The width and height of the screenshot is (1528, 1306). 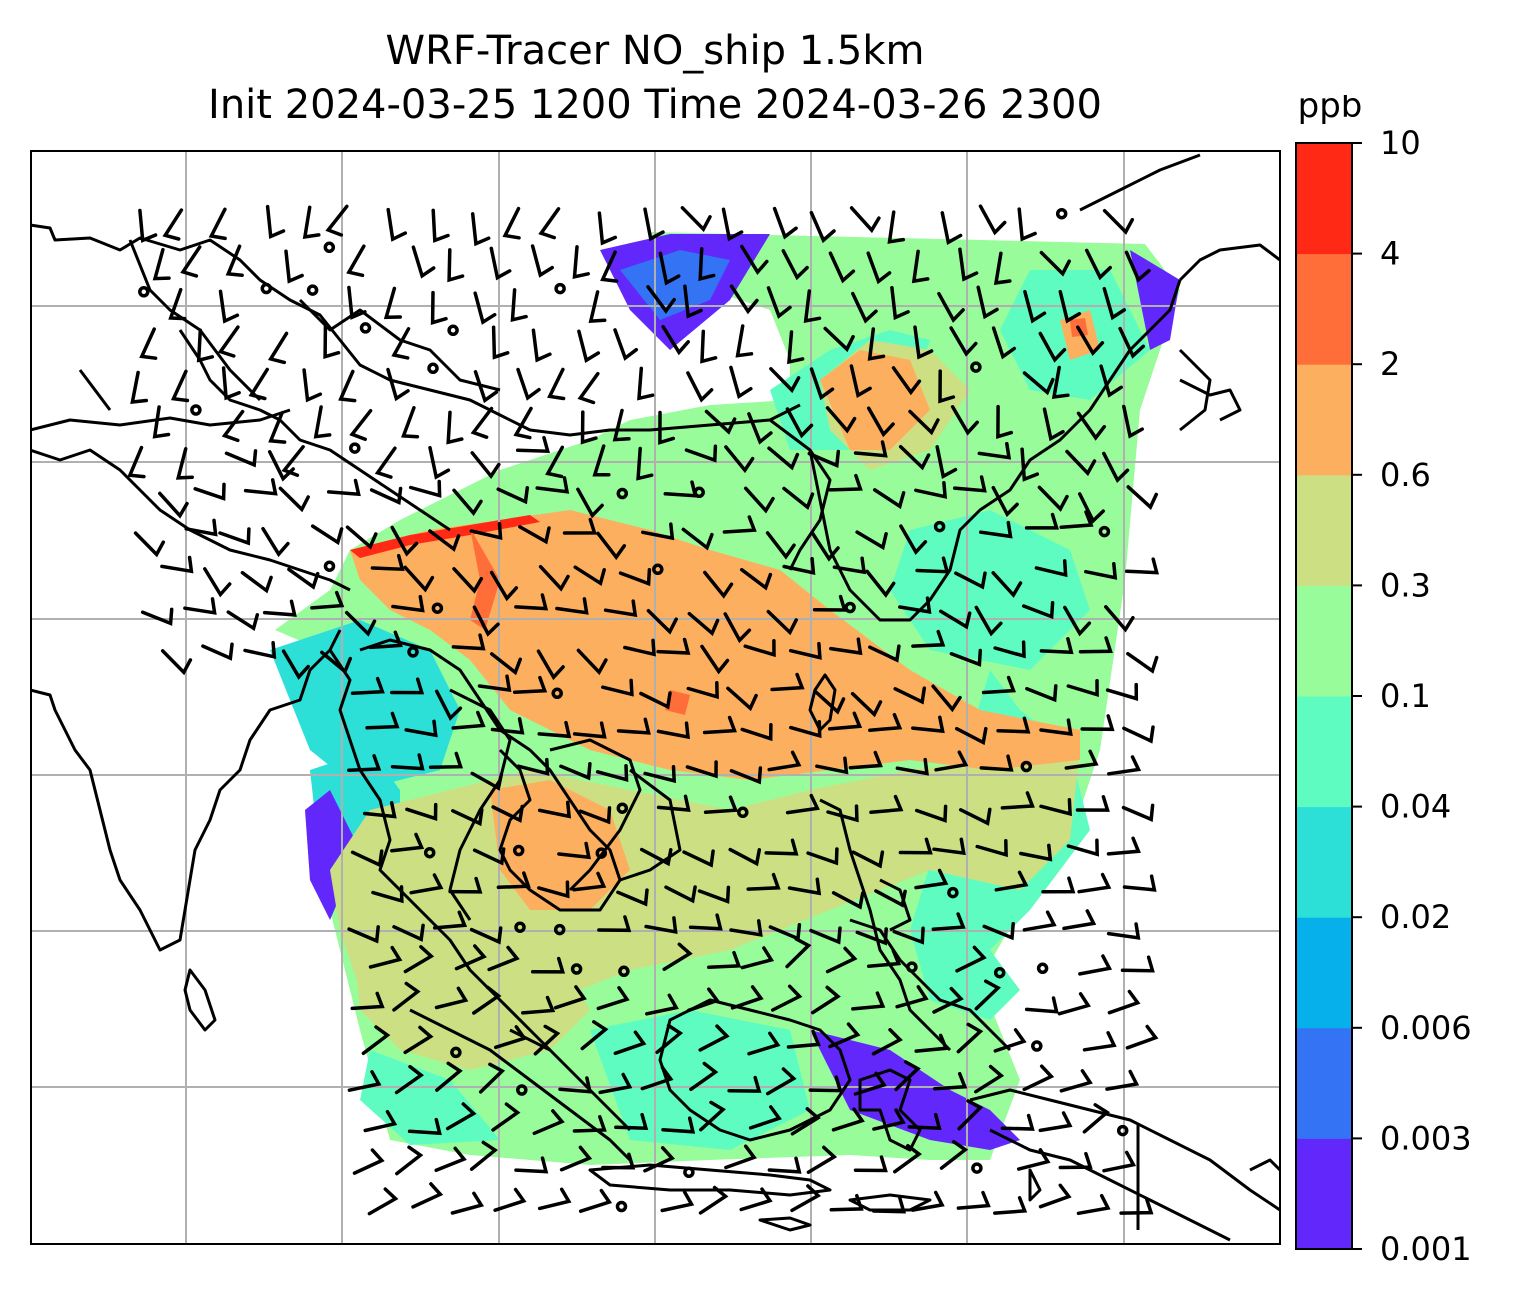 What do you see at coordinates (1415, 807) in the screenshot?
I see `colorbar-tick-label: 0.04` at bounding box center [1415, 807].